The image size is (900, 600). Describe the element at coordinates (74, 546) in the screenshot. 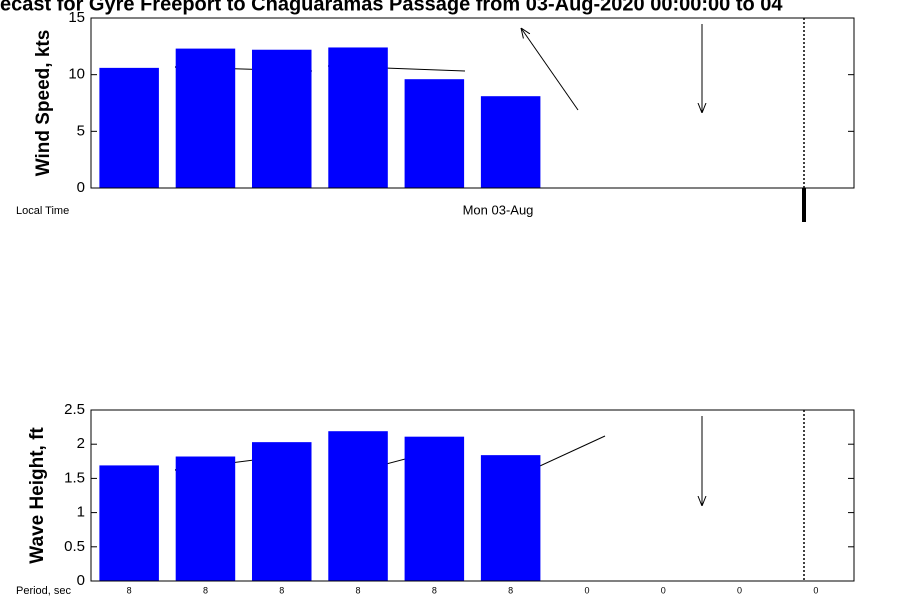

I see `y-tick-label: 0.5` at that location.